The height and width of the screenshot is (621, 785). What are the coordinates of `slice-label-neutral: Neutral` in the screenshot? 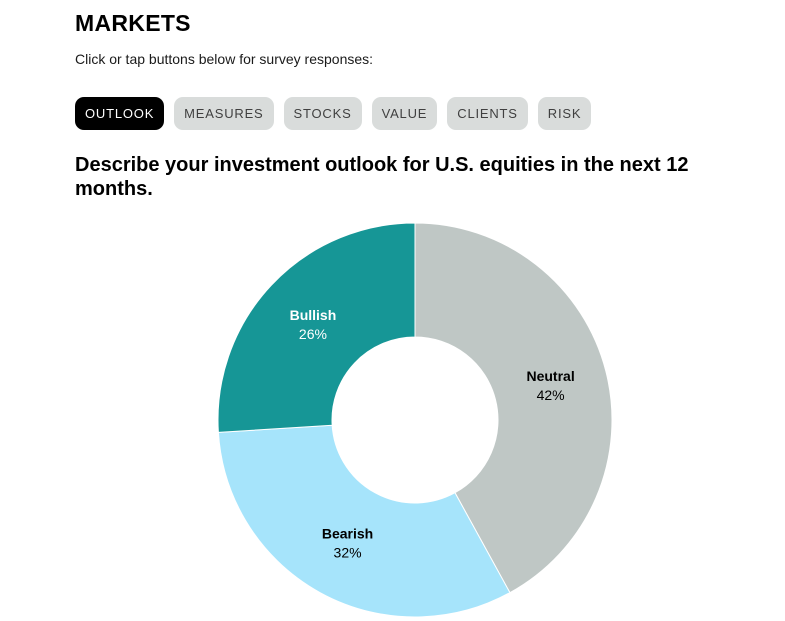 It's located at (550, 376).